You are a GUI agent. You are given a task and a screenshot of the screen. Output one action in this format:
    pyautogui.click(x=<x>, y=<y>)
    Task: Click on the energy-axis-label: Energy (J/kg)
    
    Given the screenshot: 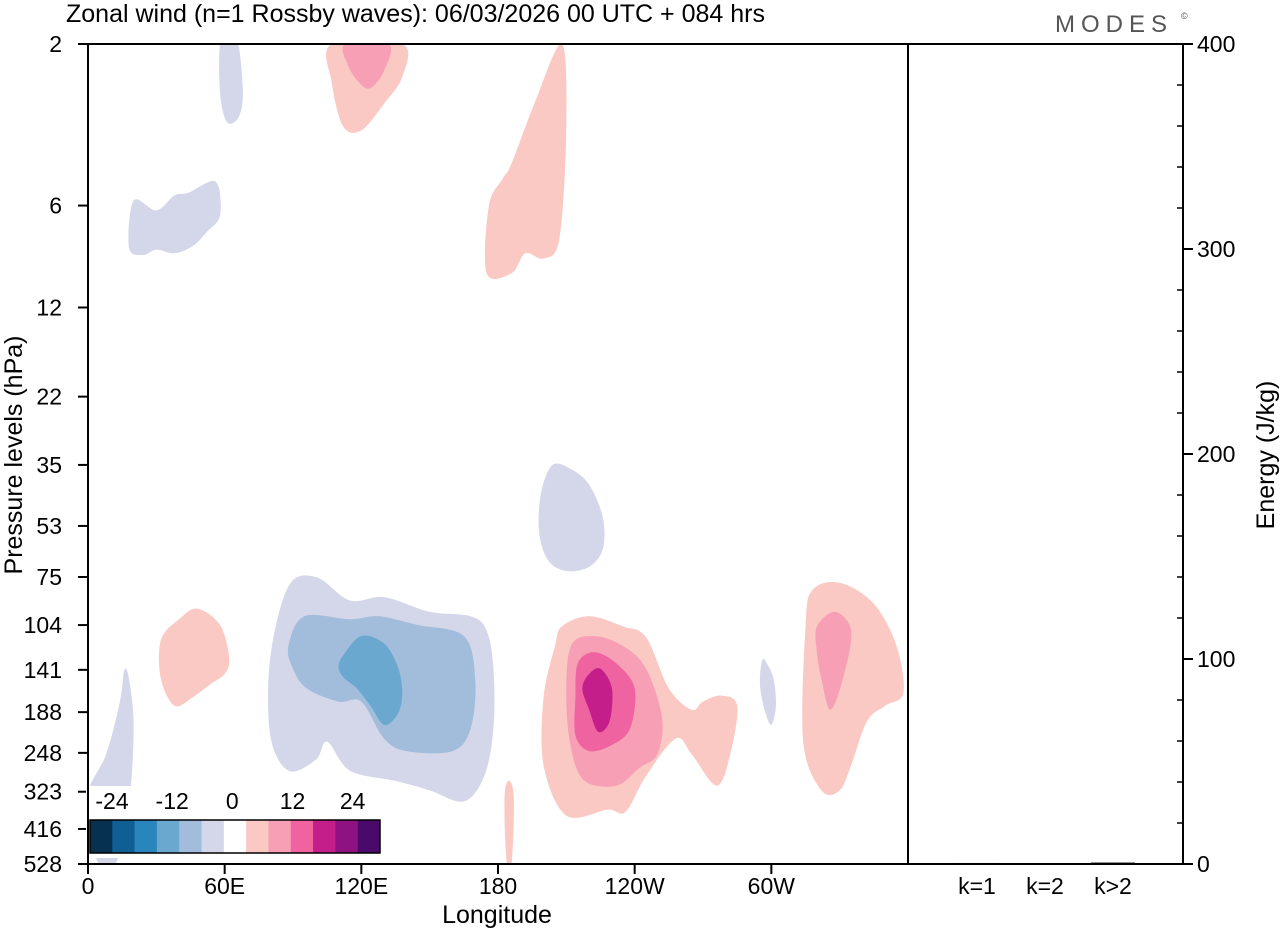 What is the action you would take?
    pyautogui.click(x=1266, y=455)
    